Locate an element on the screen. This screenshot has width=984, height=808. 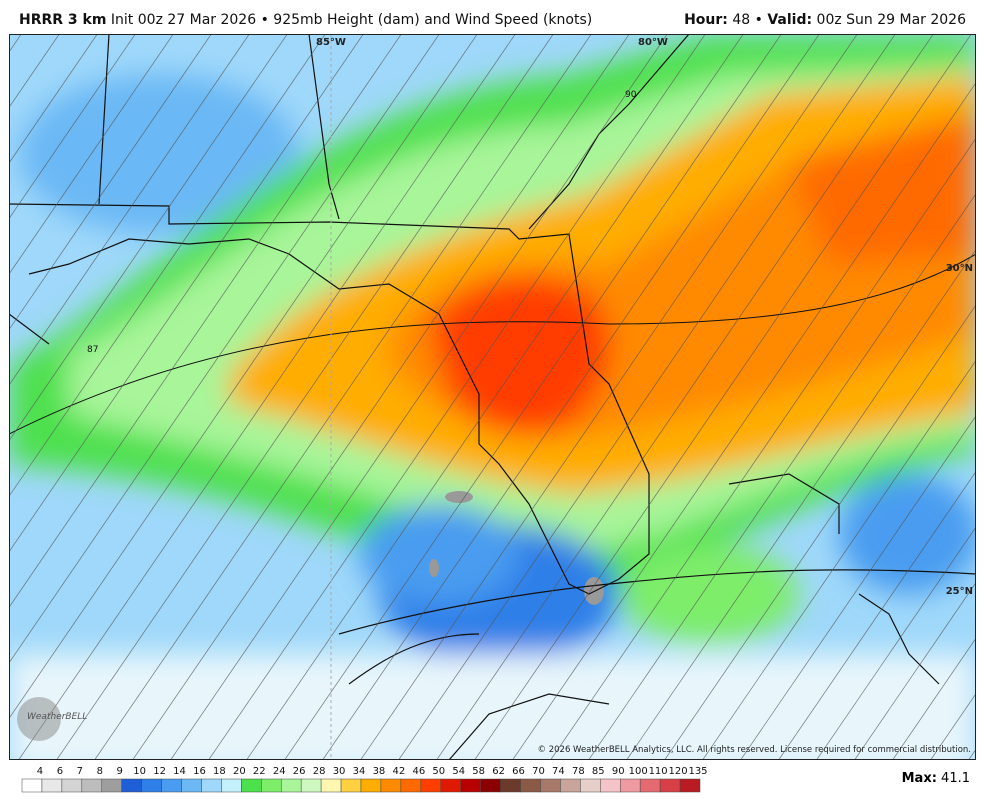
init-time: 00z 27 Mar 2026 is located at coordinates (197, 20).